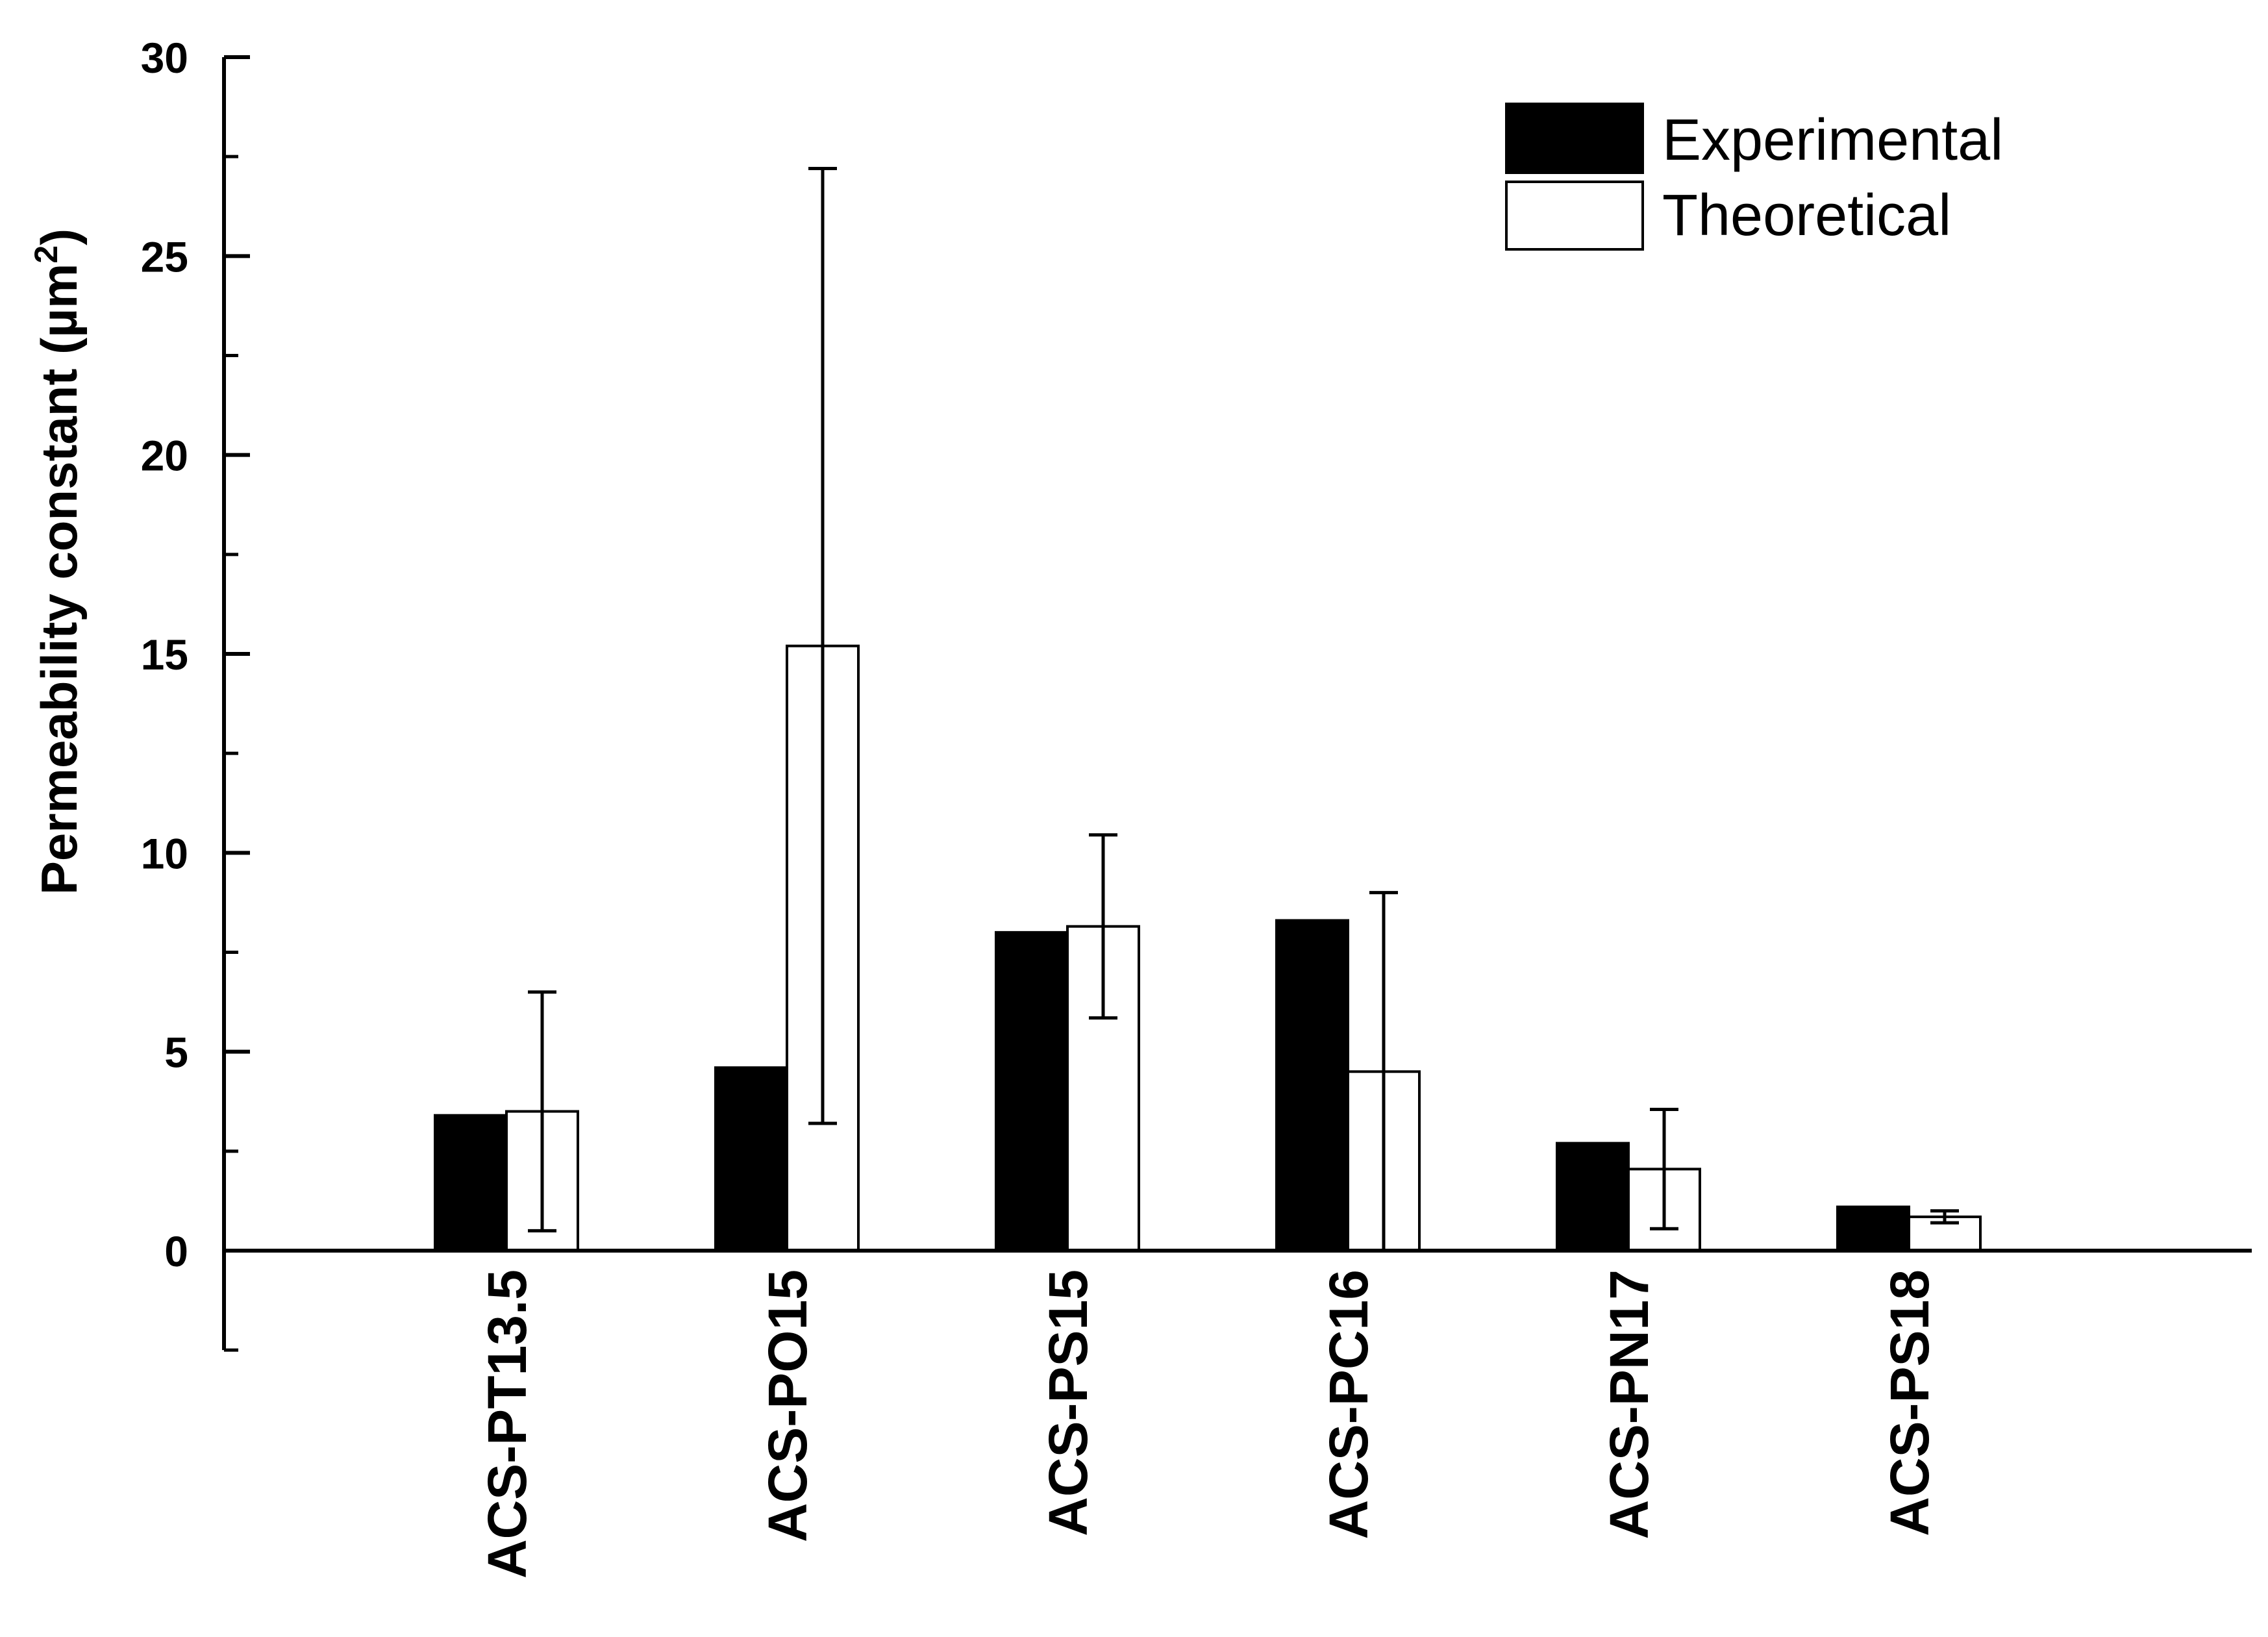  What do you see at coordinates (1629, 1404) in the screenshot?
I see `category-label: ACS-PN17` at bounding box center [1629, 1404].